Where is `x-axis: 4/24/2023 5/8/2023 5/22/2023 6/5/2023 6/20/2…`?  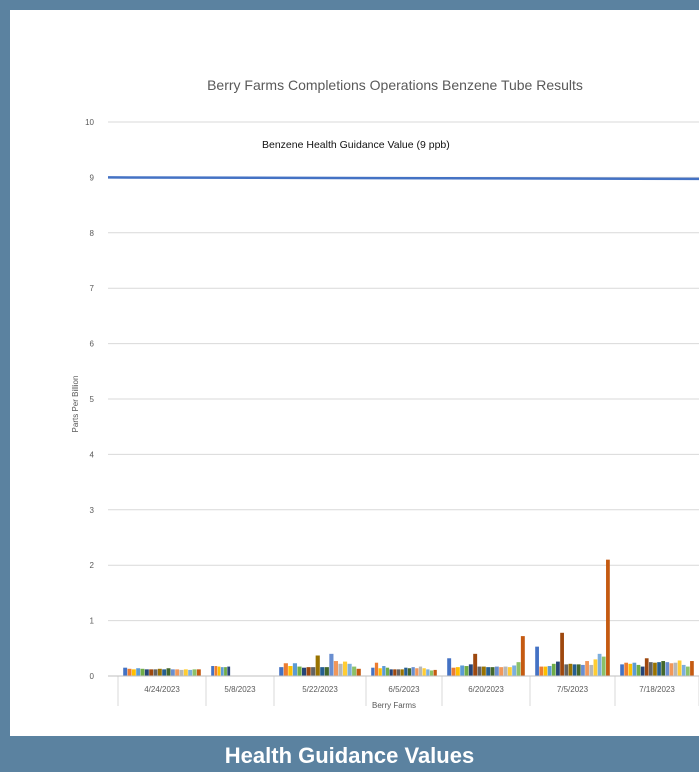
x-axis: 4/24/2023 5/8/2023 5/22/2023 6/5/2023 6/20/2… is located at coordinates (403, 690).